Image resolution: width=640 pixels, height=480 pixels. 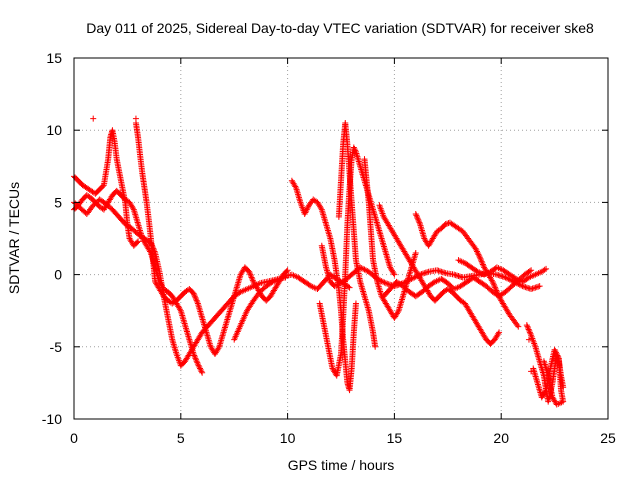 I want to click on data-point-track-h, so click(x=375, y=346).